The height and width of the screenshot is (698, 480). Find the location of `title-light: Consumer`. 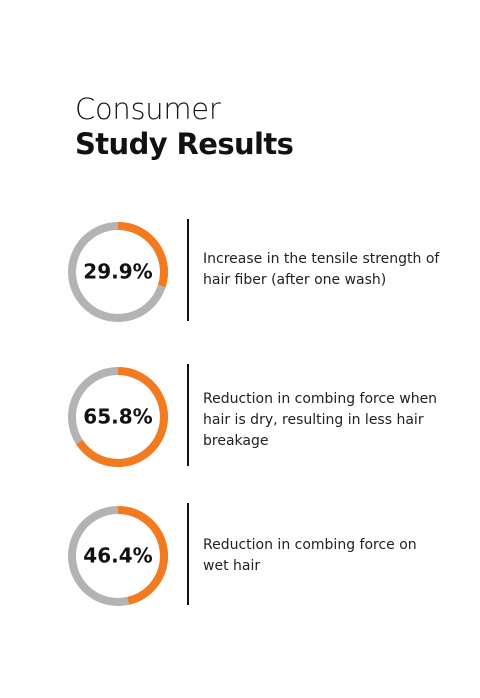

title-light: Consumer is located at coordinates (148, 109).